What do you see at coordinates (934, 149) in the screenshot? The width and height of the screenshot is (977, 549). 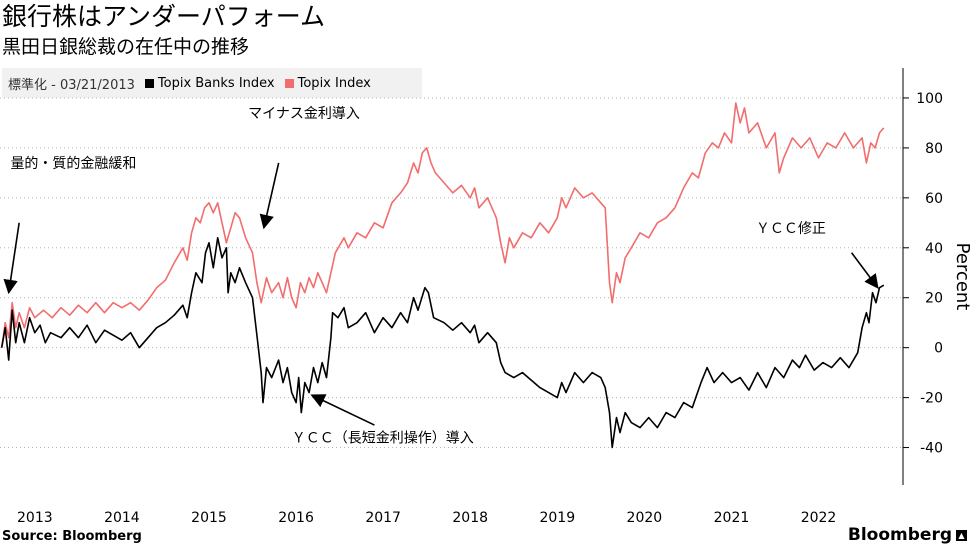 I see `y-tick-label: 80` at bounding box center [934, 149].